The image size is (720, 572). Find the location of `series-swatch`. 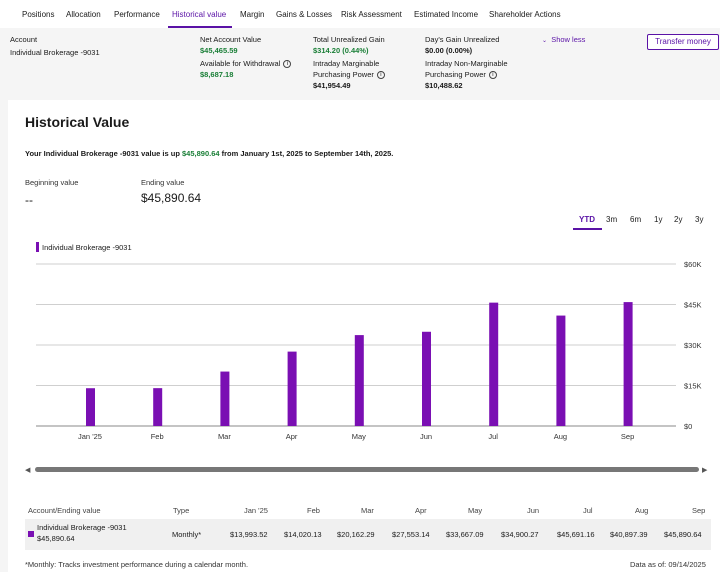

series-swatch is located at coordinates (31, 534).